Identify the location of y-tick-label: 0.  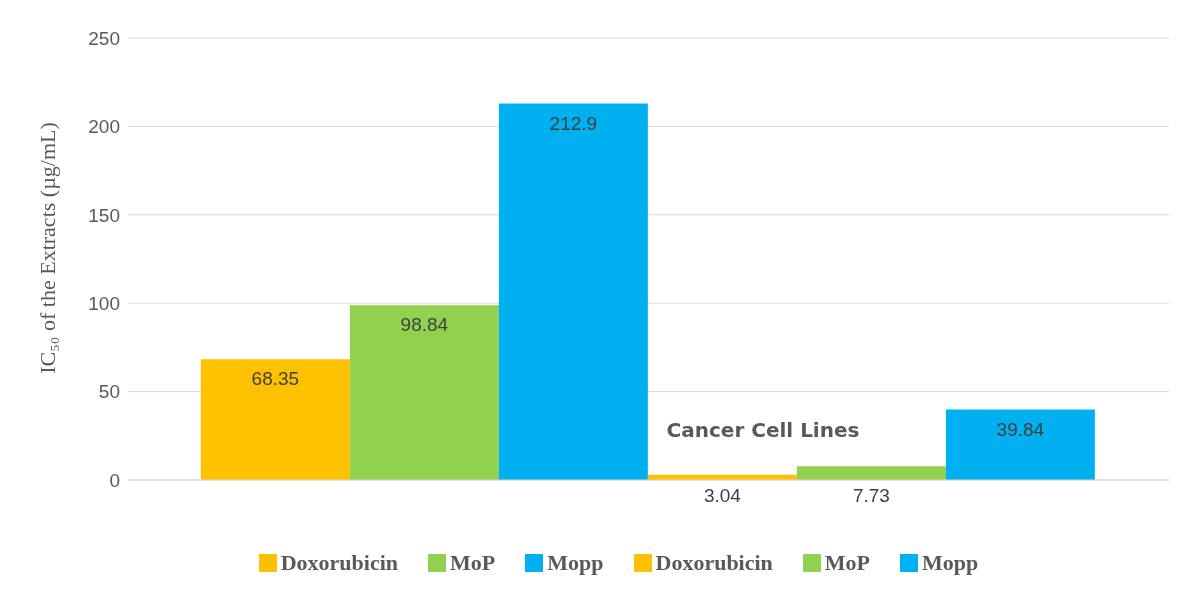
(114, 480).